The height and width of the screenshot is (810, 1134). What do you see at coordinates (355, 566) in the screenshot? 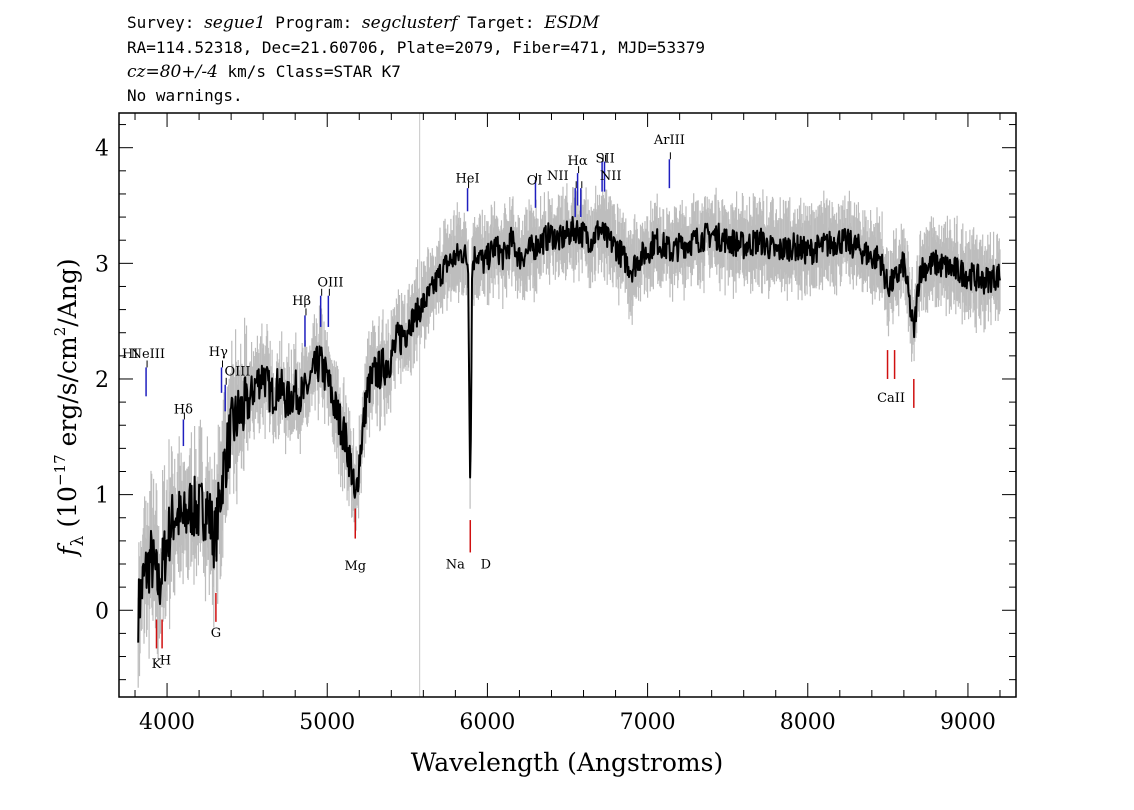
I see `spectral-line-label: Mg` at bounding box center [355, 566].